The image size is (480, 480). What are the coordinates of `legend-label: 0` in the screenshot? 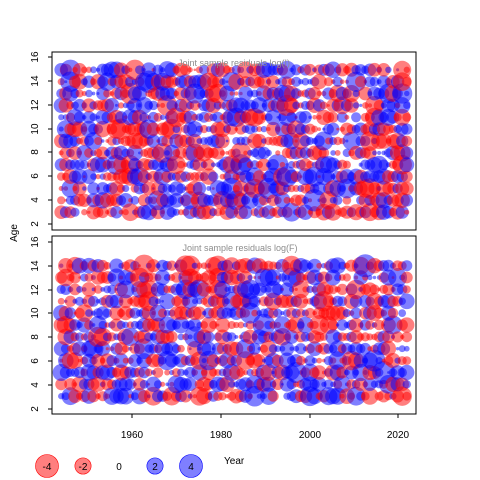 It's located at (119, 467).